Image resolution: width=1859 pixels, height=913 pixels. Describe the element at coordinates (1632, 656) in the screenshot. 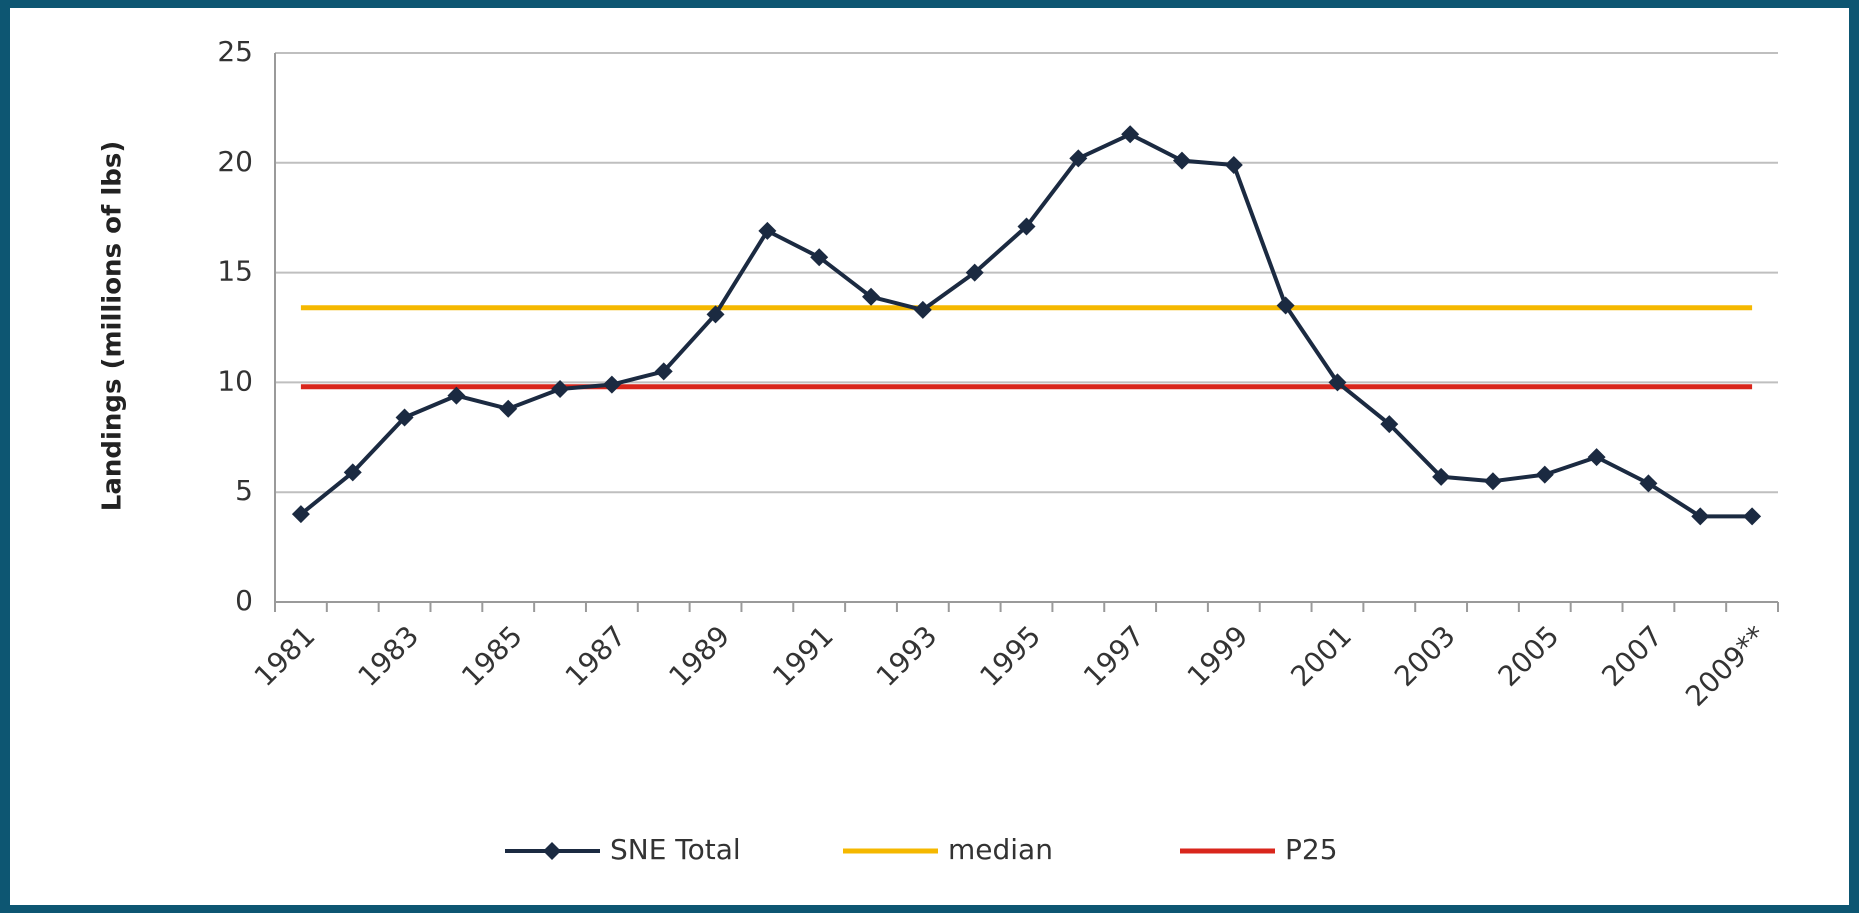

I see `x-tick-label: 2007` at that location.